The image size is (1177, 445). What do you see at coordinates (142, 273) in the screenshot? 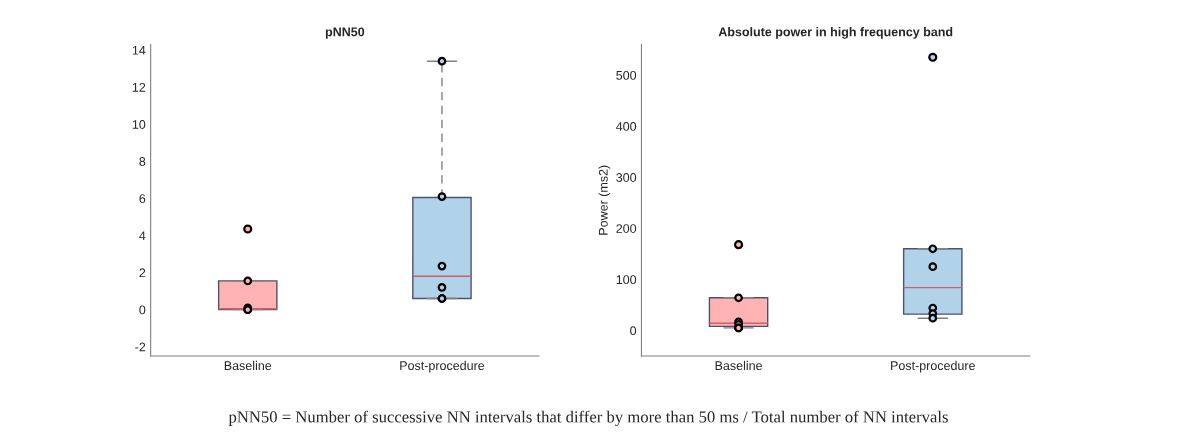
I see `y-tick-label: 2` at bounding box center [142, 273].